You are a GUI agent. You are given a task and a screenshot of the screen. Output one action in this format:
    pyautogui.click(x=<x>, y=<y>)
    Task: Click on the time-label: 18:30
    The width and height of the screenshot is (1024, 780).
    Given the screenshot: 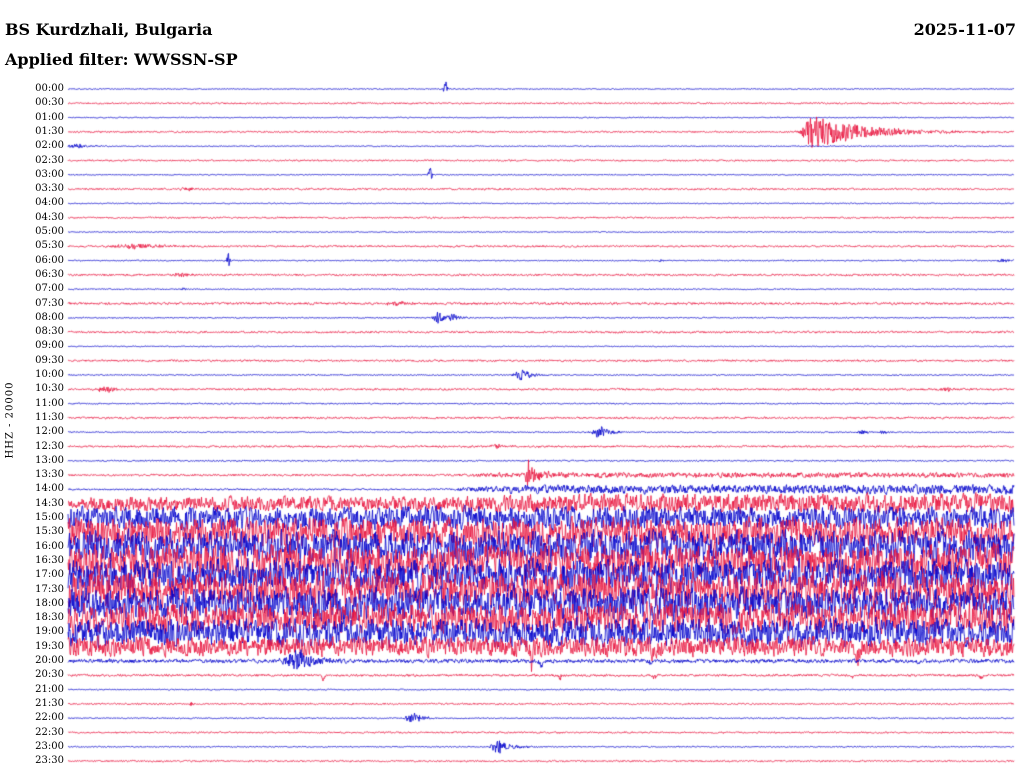 What is the action you would take?
    pyautogui.click(x=49, y=618)
    